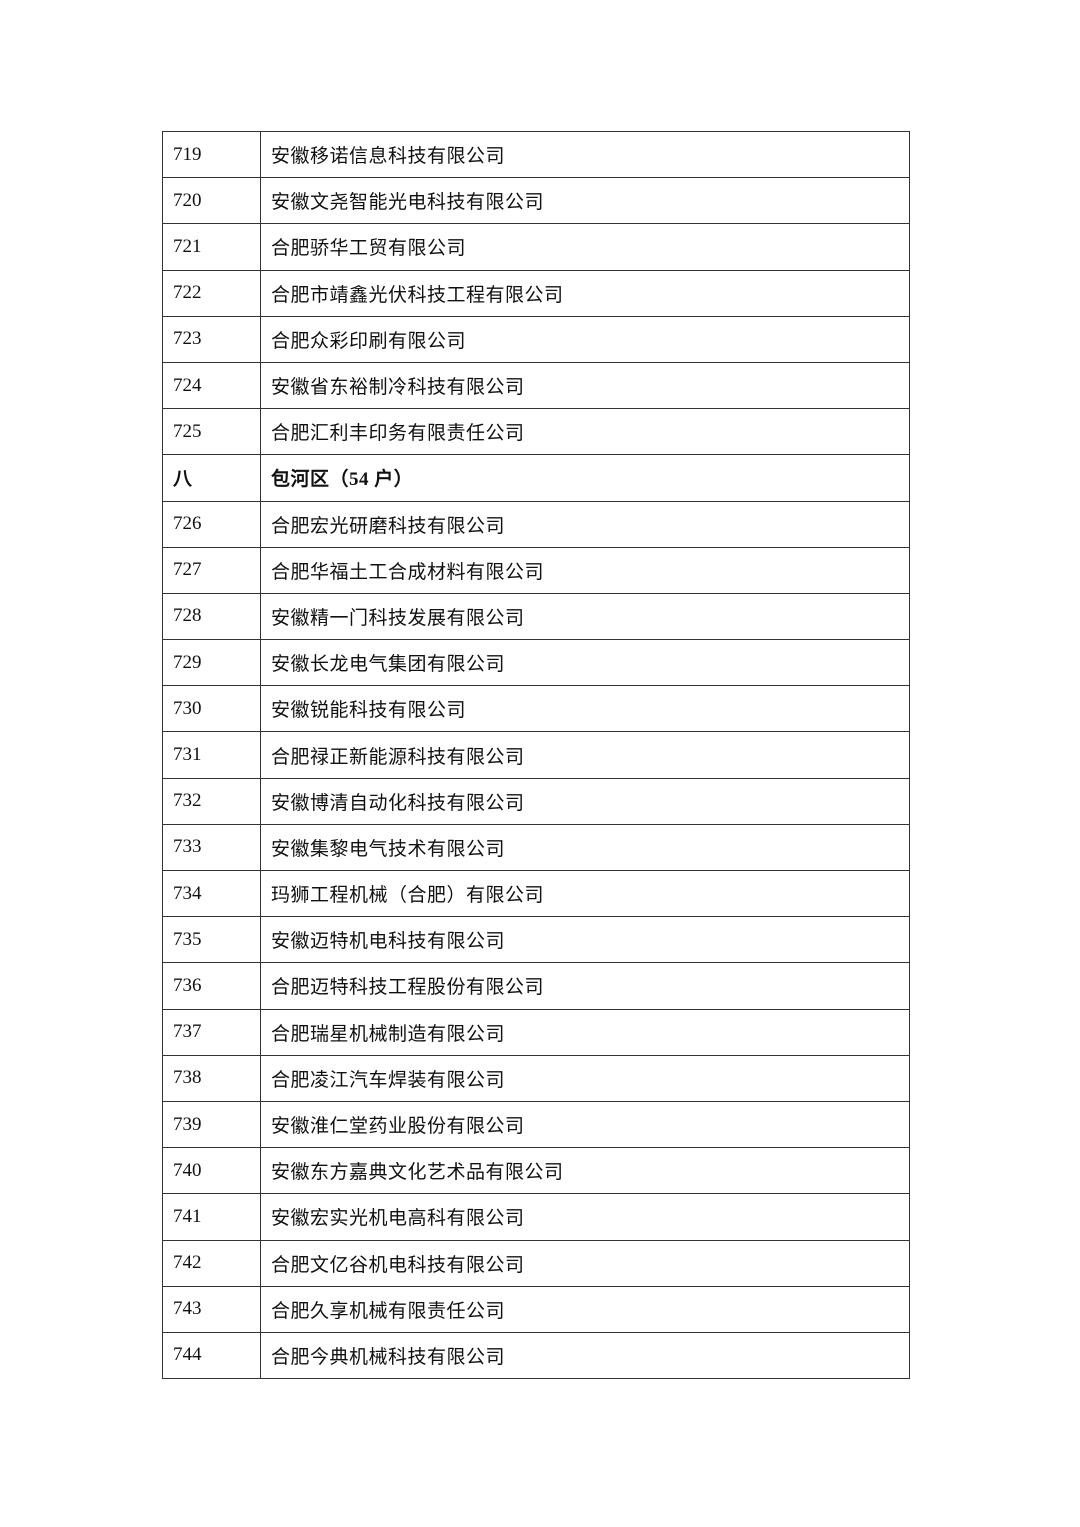 The height and width of the screenshot is (1527, 1080). Describe the element at coordinates (212, 1078) in the screenshot. I see `row-number: 738` at that location.